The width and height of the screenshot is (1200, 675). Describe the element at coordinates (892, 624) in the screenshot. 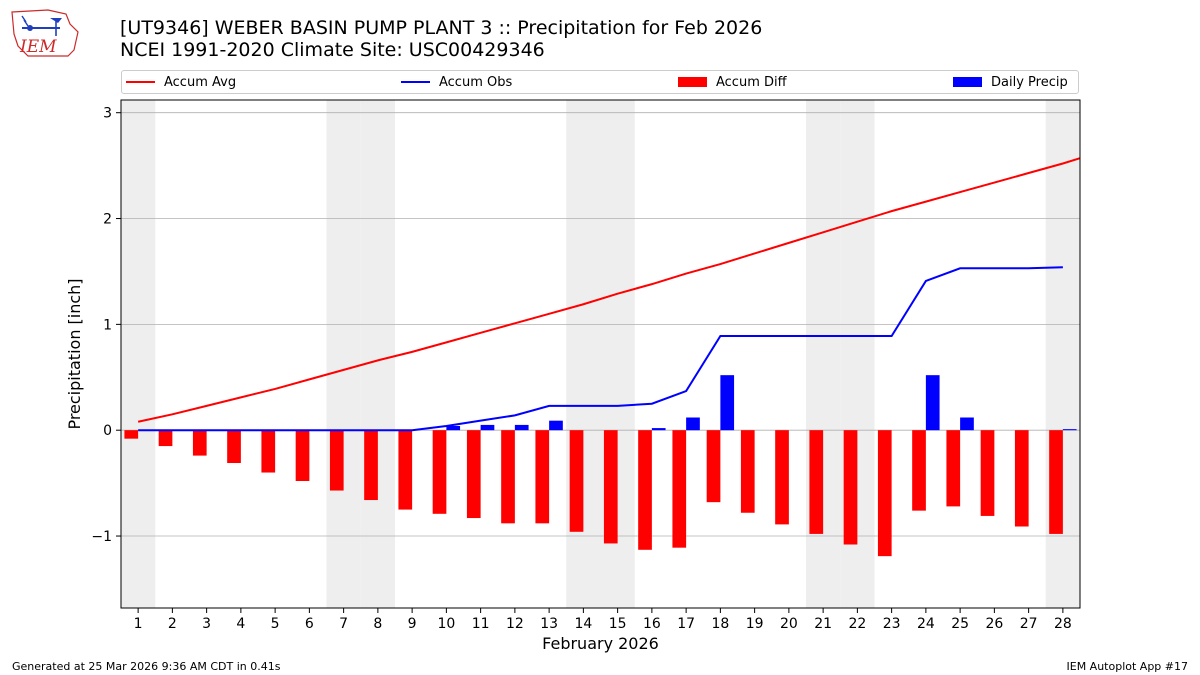

I see `x-tick-label: 23` at that location.